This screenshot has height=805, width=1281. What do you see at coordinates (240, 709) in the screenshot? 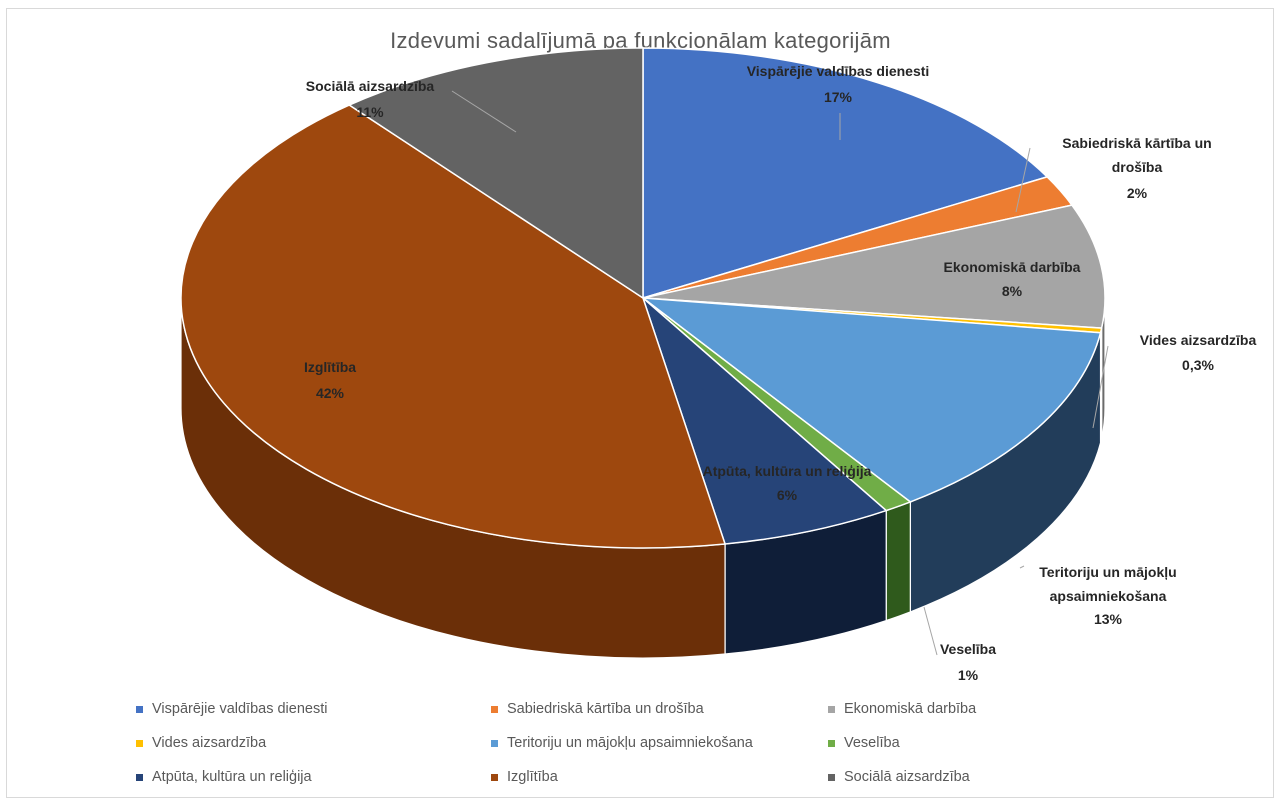
I see `legend-label: Vispārējie valdības dienesti` at bounding box center [240, 709].